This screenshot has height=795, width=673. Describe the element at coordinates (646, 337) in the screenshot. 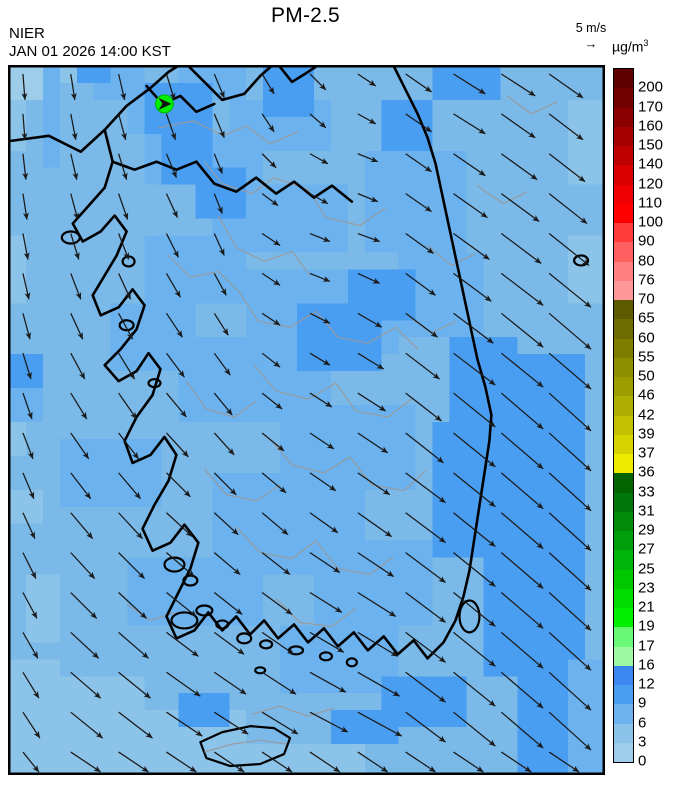

I see `colorbar-tick-label: 60` at that location.